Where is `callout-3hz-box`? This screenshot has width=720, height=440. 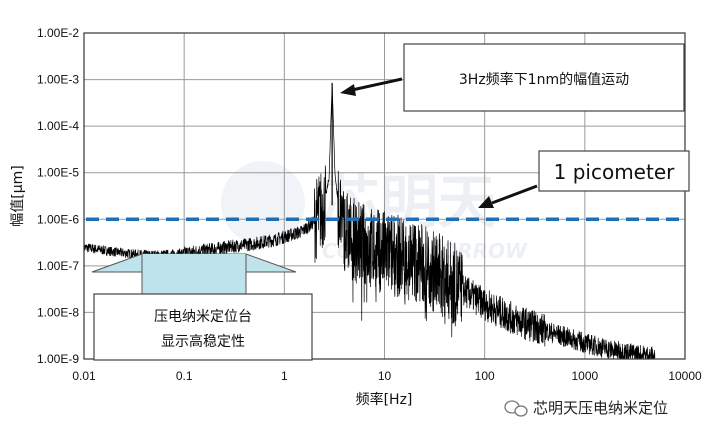 callout-3hz-box is located at coordinates (544, 77).